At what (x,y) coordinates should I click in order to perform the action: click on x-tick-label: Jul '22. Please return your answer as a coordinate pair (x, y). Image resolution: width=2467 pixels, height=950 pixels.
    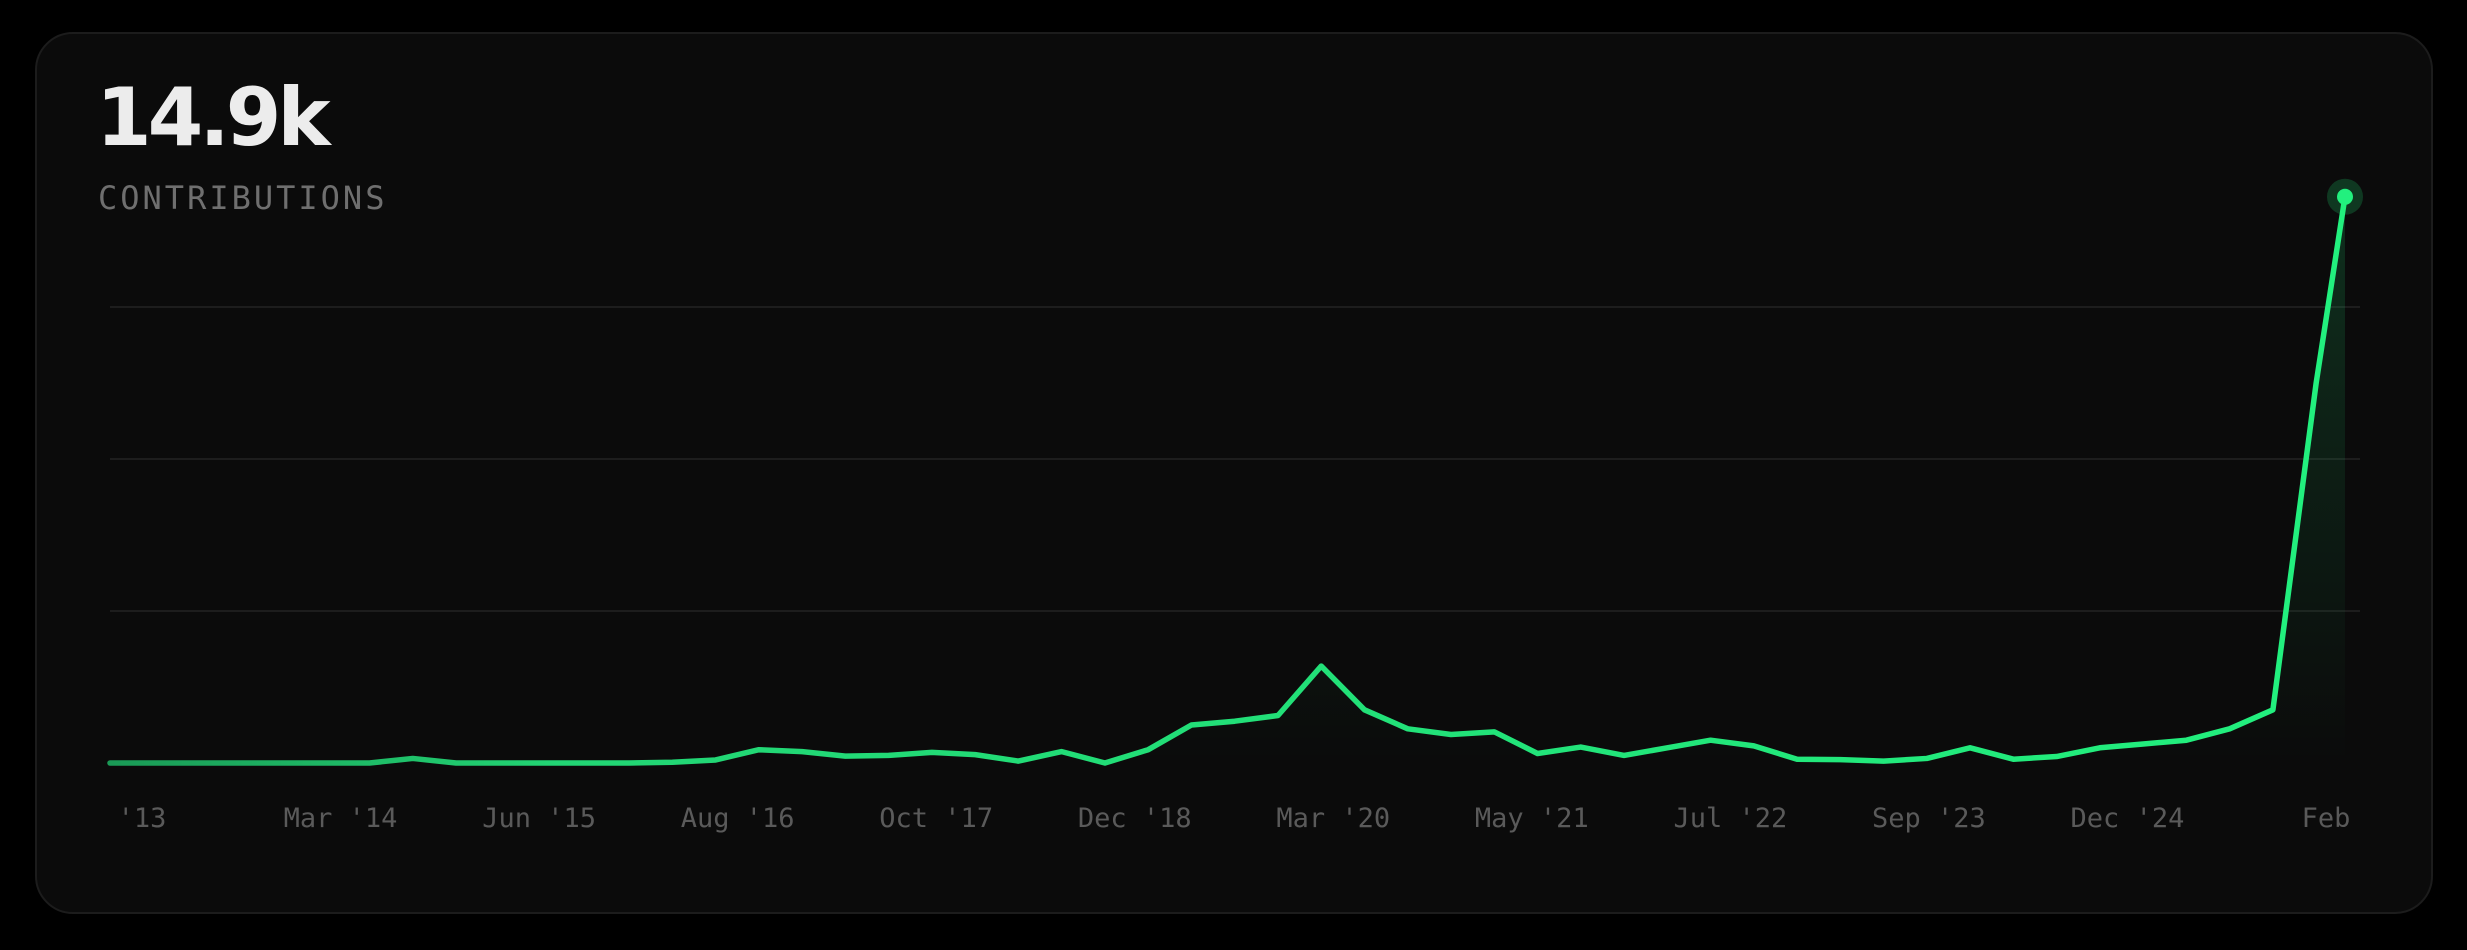
    Looking at the image, I should click on (1730, 818).